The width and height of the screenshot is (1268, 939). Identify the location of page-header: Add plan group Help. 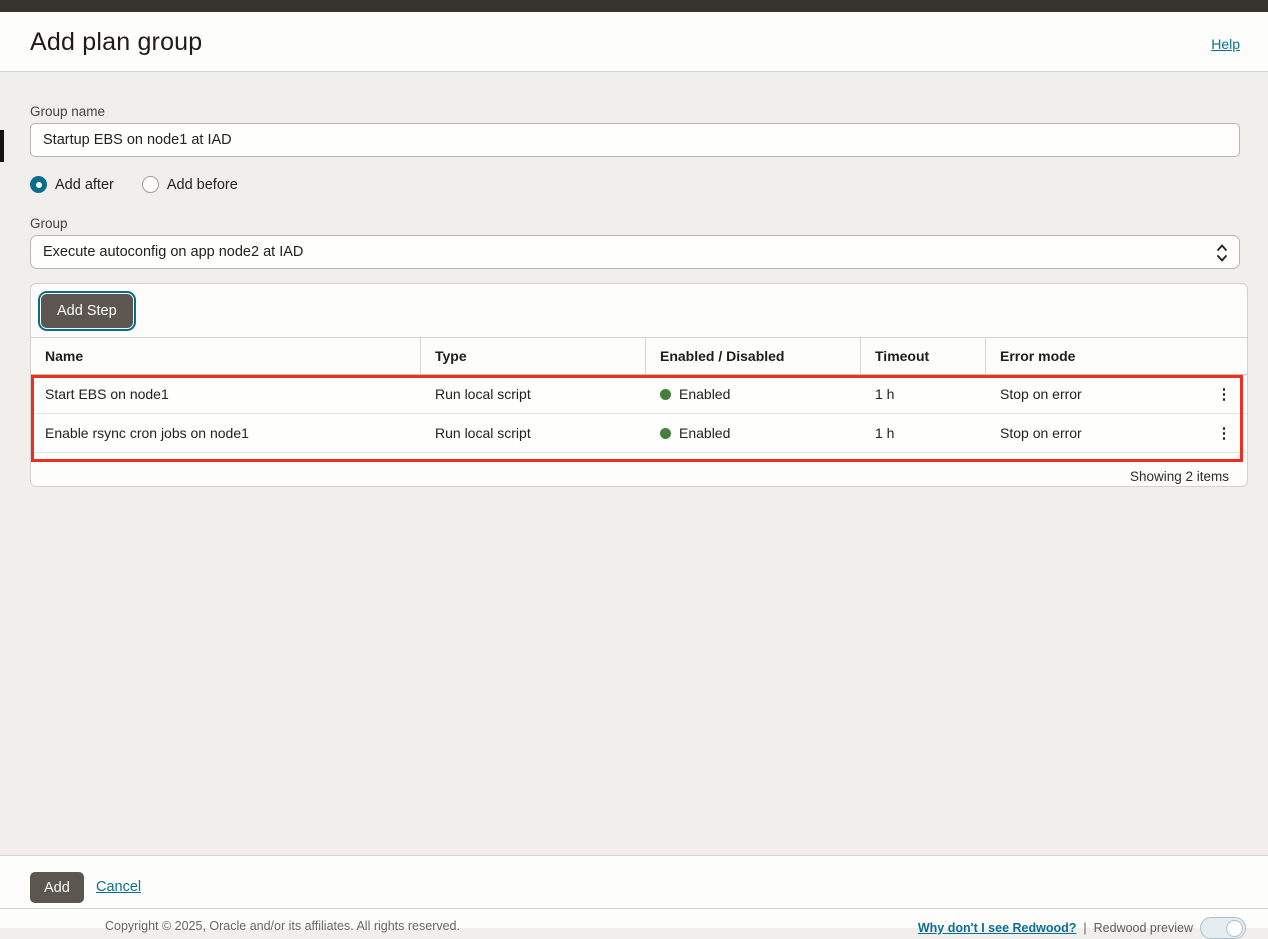
(634, 42).